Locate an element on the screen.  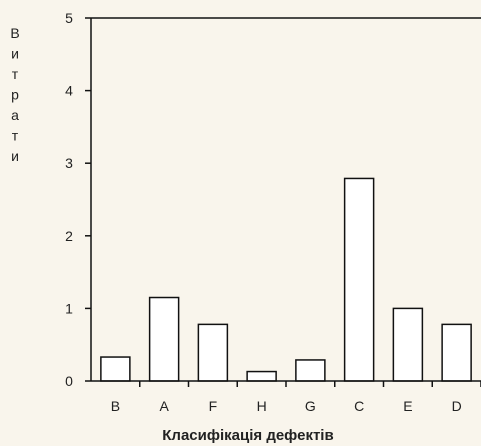
x-tick-label: C is located at coordinates (359, 406).